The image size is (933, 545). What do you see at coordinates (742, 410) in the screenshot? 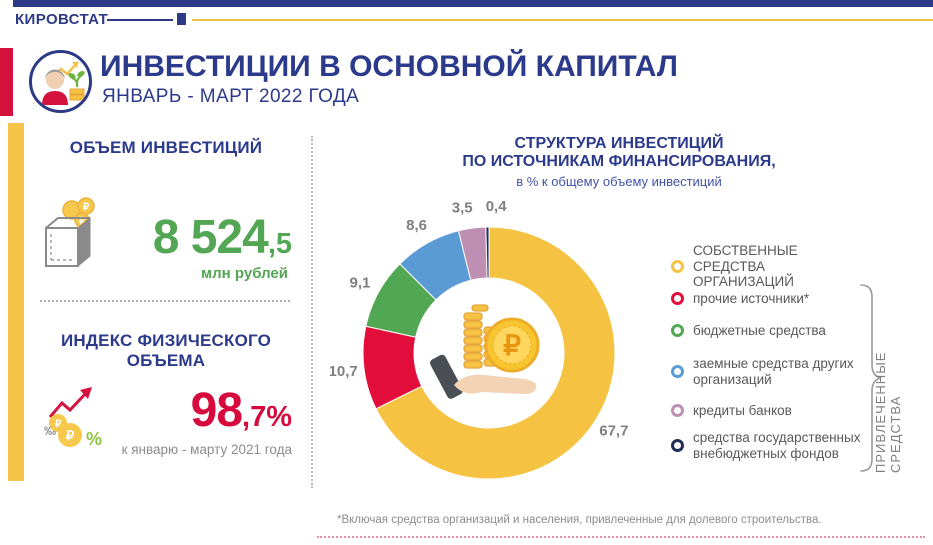
I see `legend-label: кредиты банков` at bounding box center [742, 410].